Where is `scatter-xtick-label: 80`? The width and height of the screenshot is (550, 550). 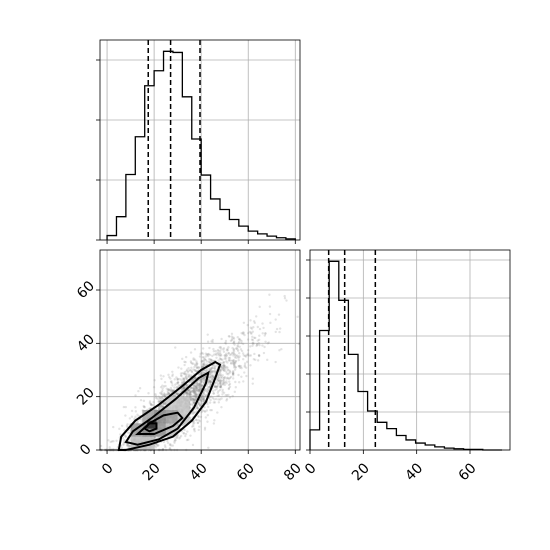
scatter-xtick-label: 80 is located at coordinates (293, 472).